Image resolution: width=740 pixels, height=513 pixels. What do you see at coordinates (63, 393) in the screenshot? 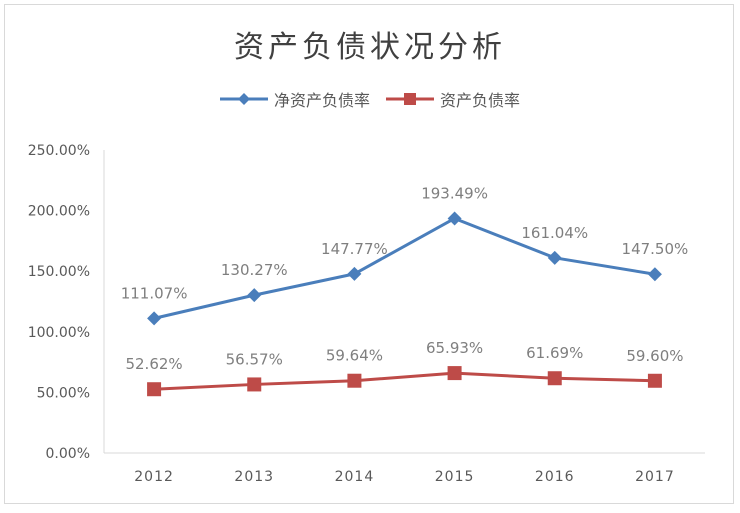
I see `y-tick-label: 50.00%` at bounding box center [63, 393].